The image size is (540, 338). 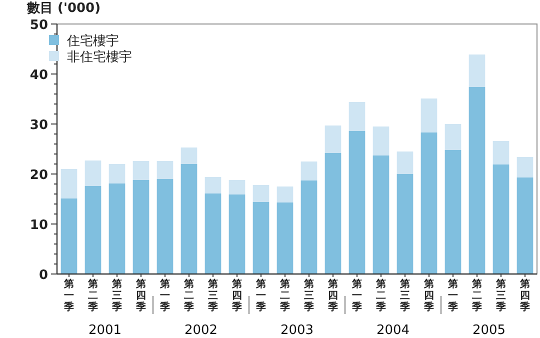 What do you see at coordinates (105, 330) in the screenshot?
I see `text: 2001` at bounding box center [105, 330].